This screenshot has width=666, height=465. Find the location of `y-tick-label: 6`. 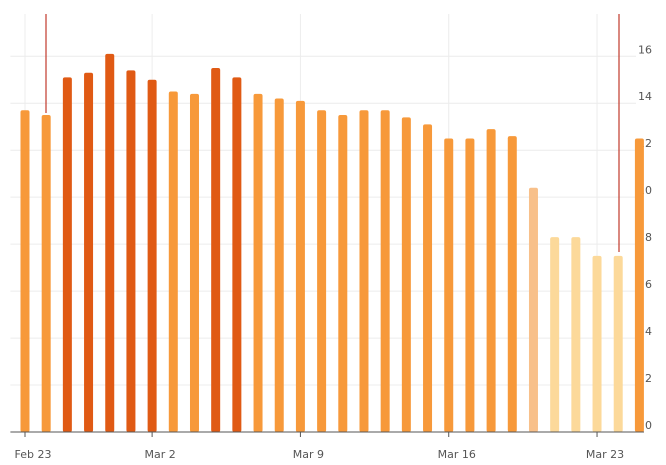

y-tick-label: 6 is located at coordinates (648, 284).